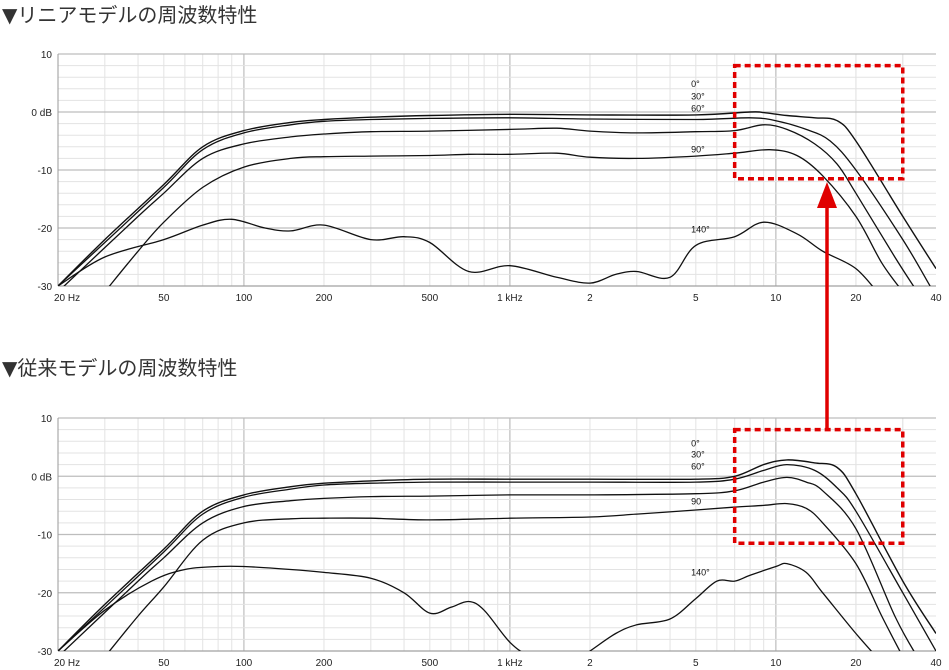  I want to click on series-label: 90, so click(696, 501).